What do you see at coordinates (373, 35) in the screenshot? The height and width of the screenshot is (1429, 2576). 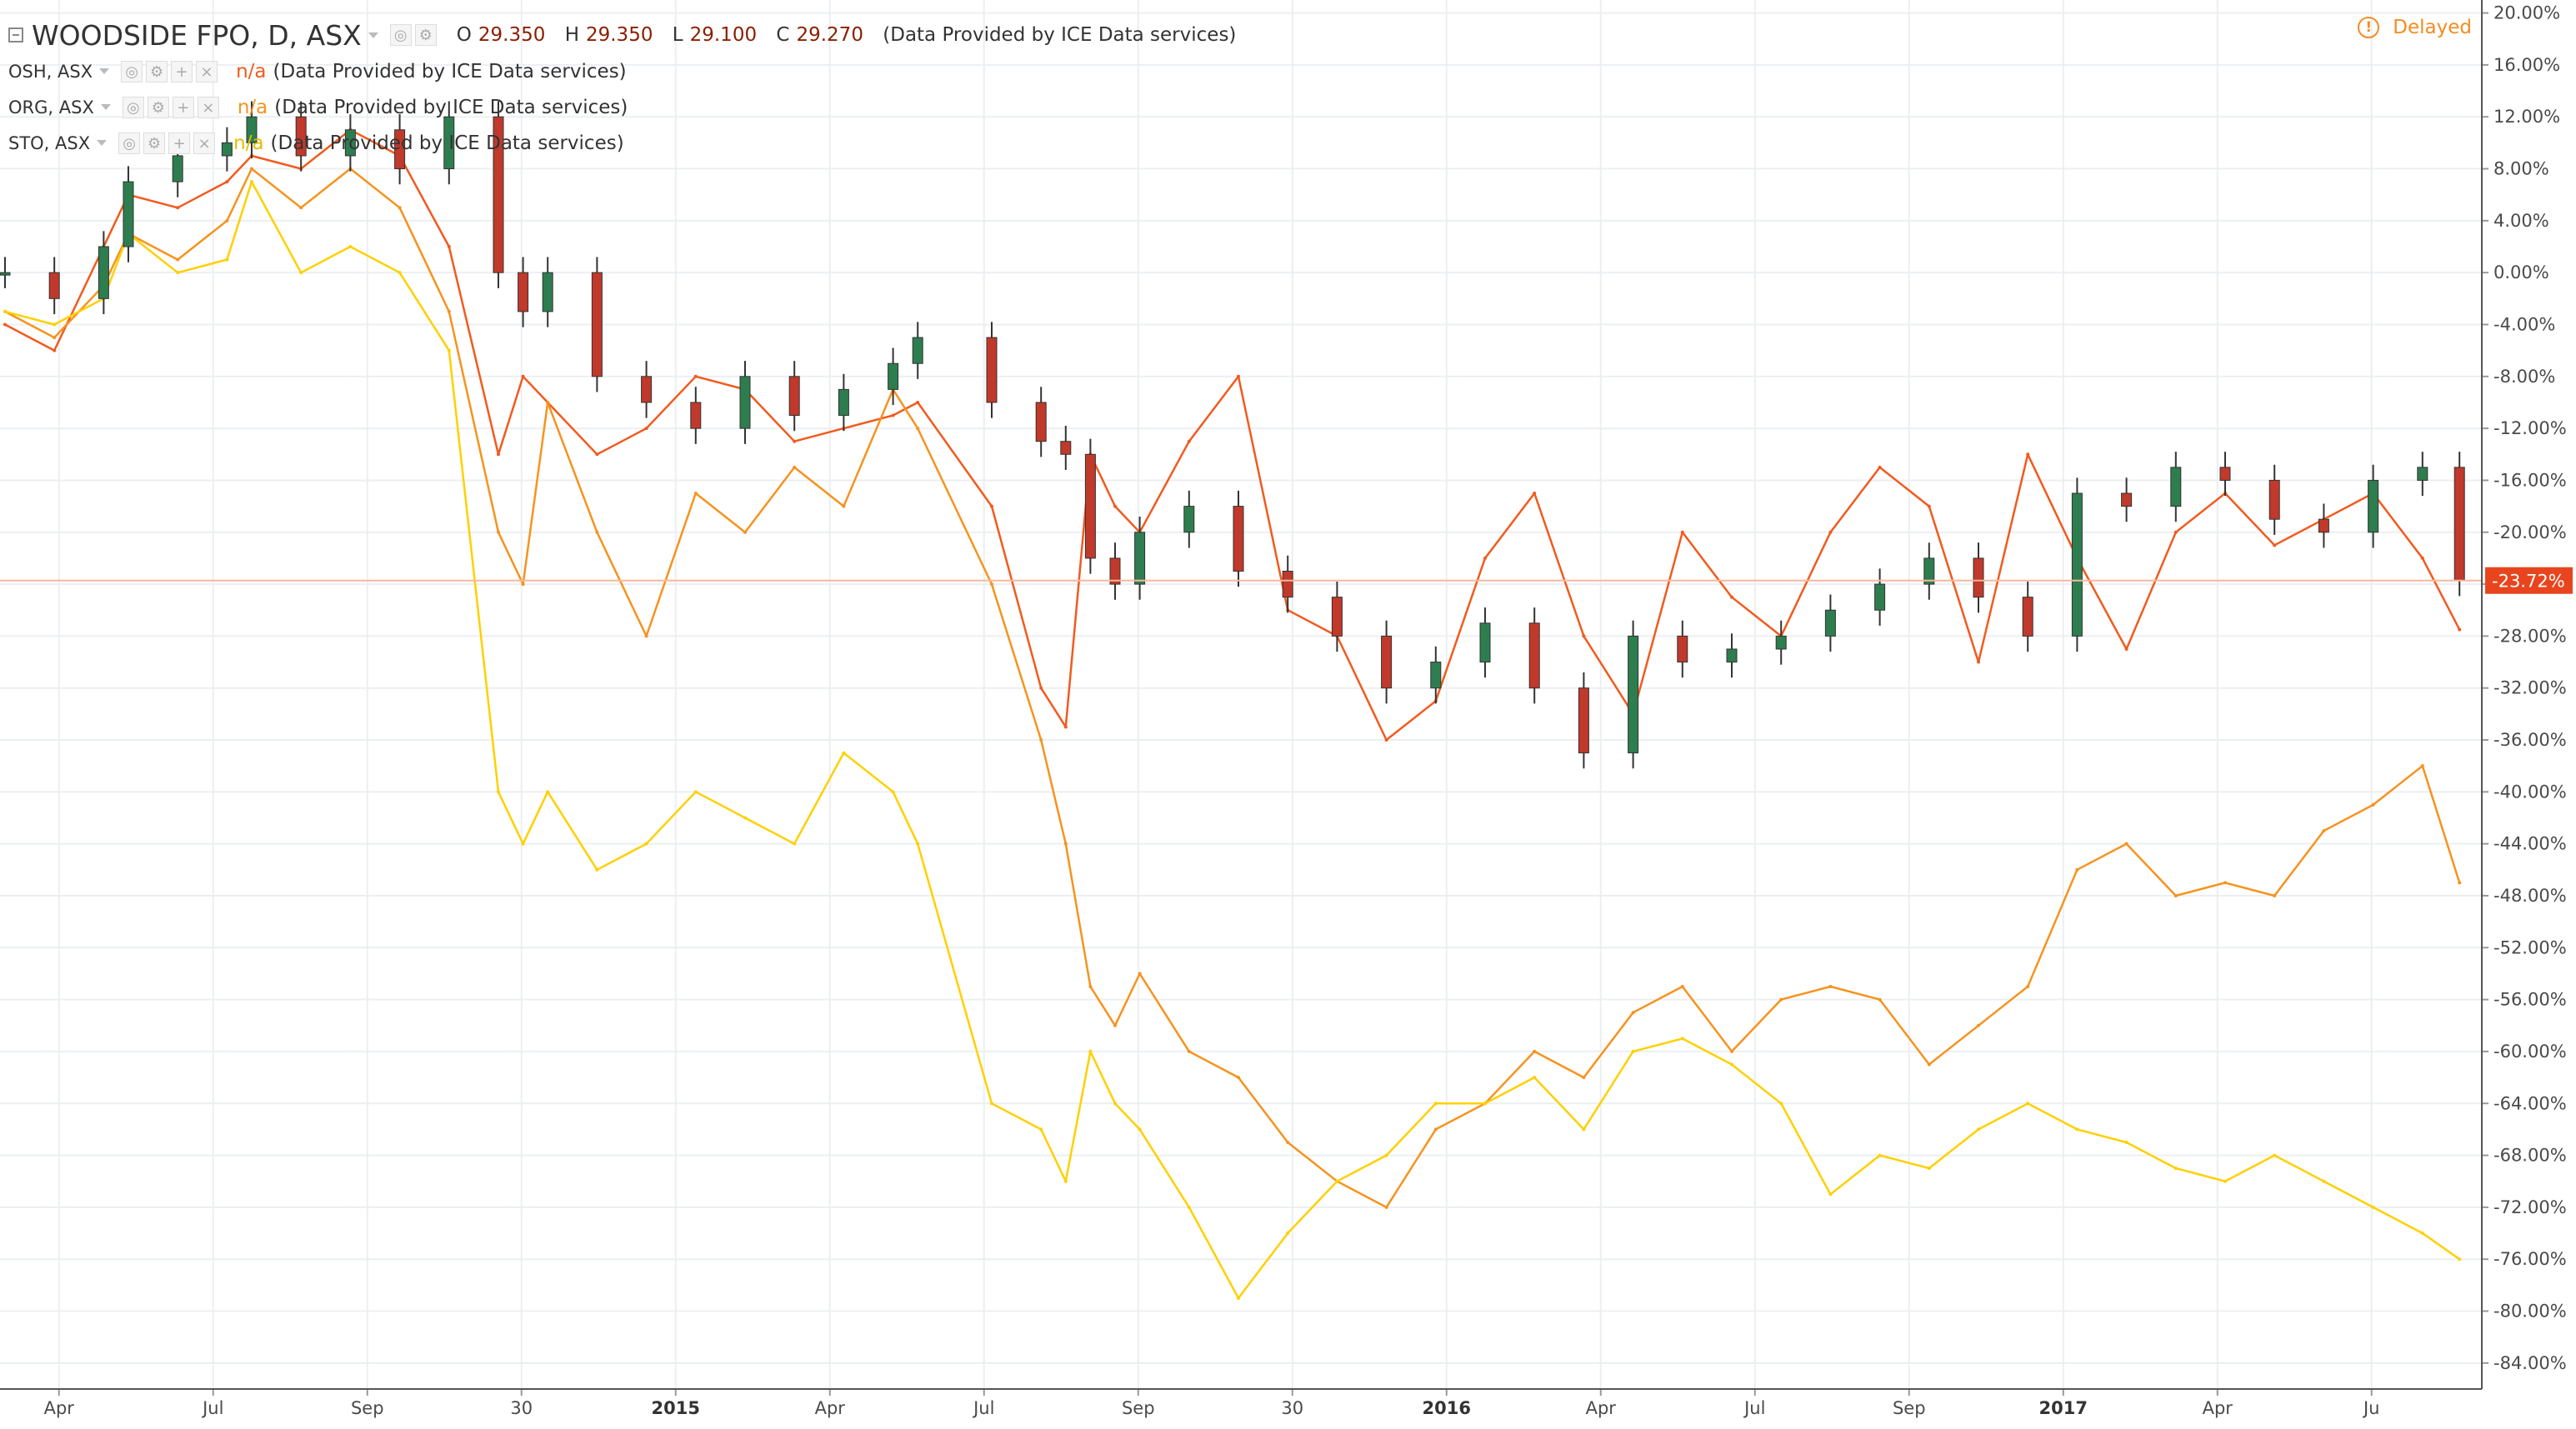 I see `main-symbol-menu-caret-icon` at bounding box center [373, 35].